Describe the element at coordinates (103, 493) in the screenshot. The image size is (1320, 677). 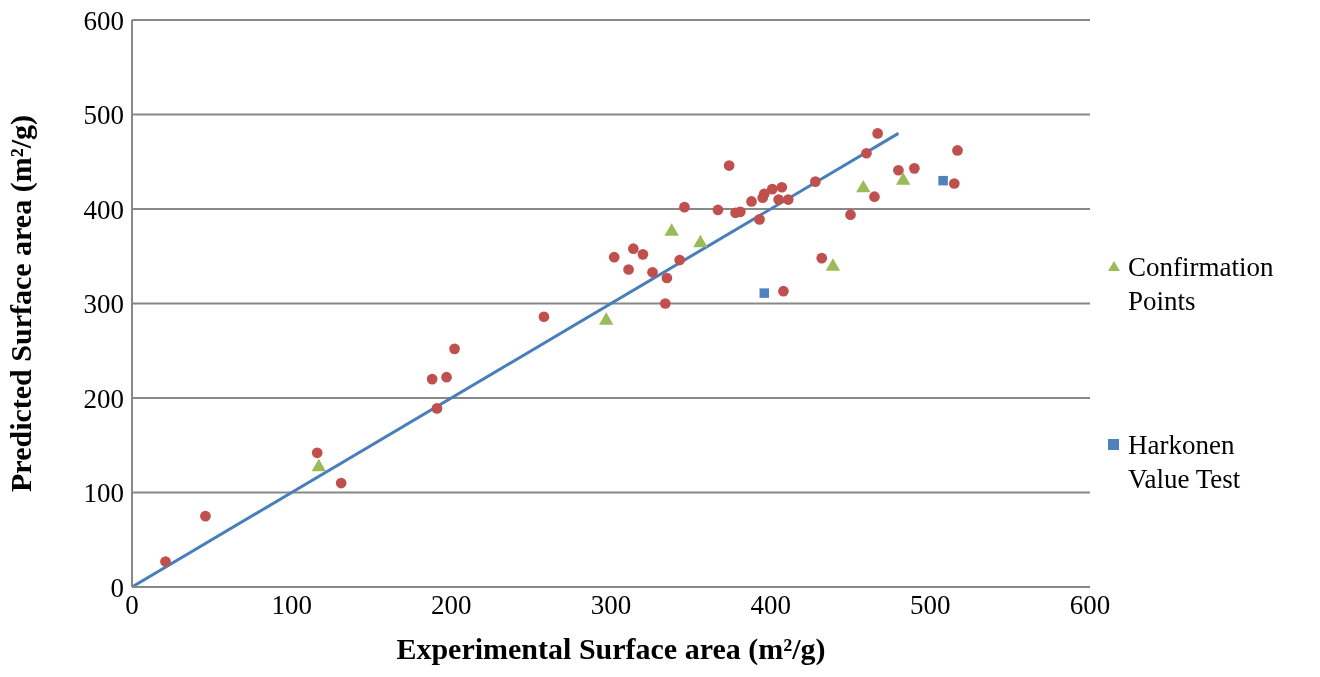
I see `y-tick-label: 100` at that location.